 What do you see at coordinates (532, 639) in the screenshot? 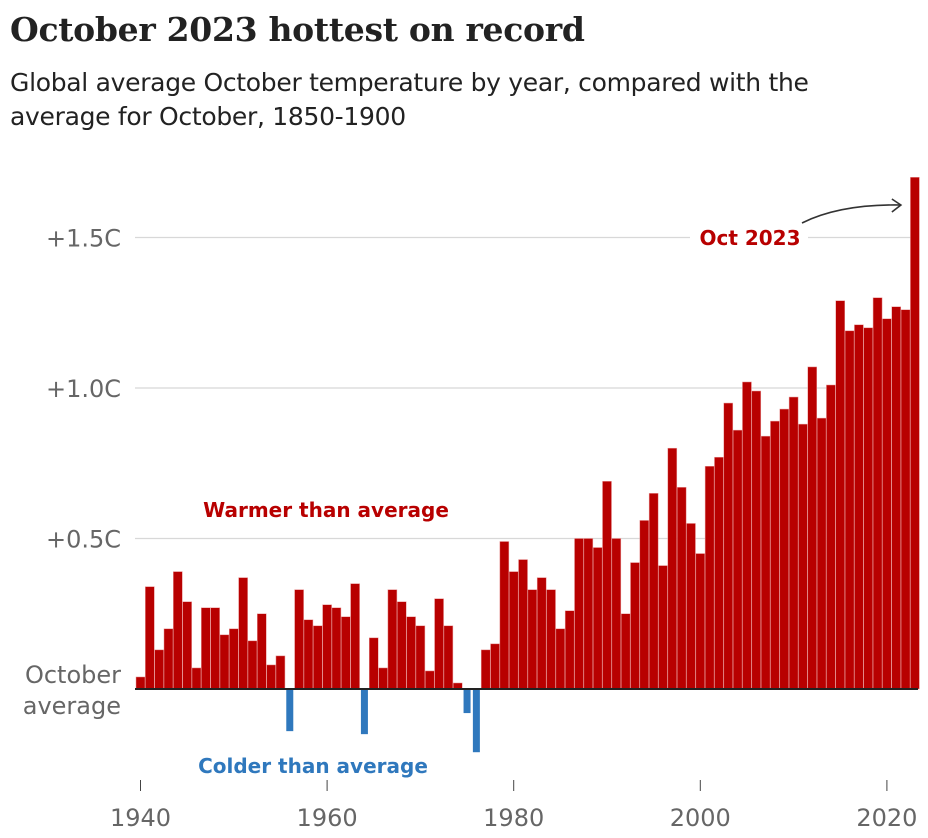
I see `bar-1982` at bounding box center [532, 639].